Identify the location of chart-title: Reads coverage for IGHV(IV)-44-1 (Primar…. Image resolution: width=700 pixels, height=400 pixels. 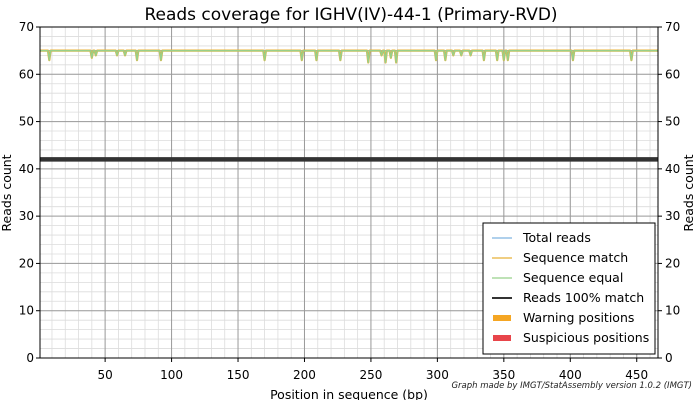
(350, 15).